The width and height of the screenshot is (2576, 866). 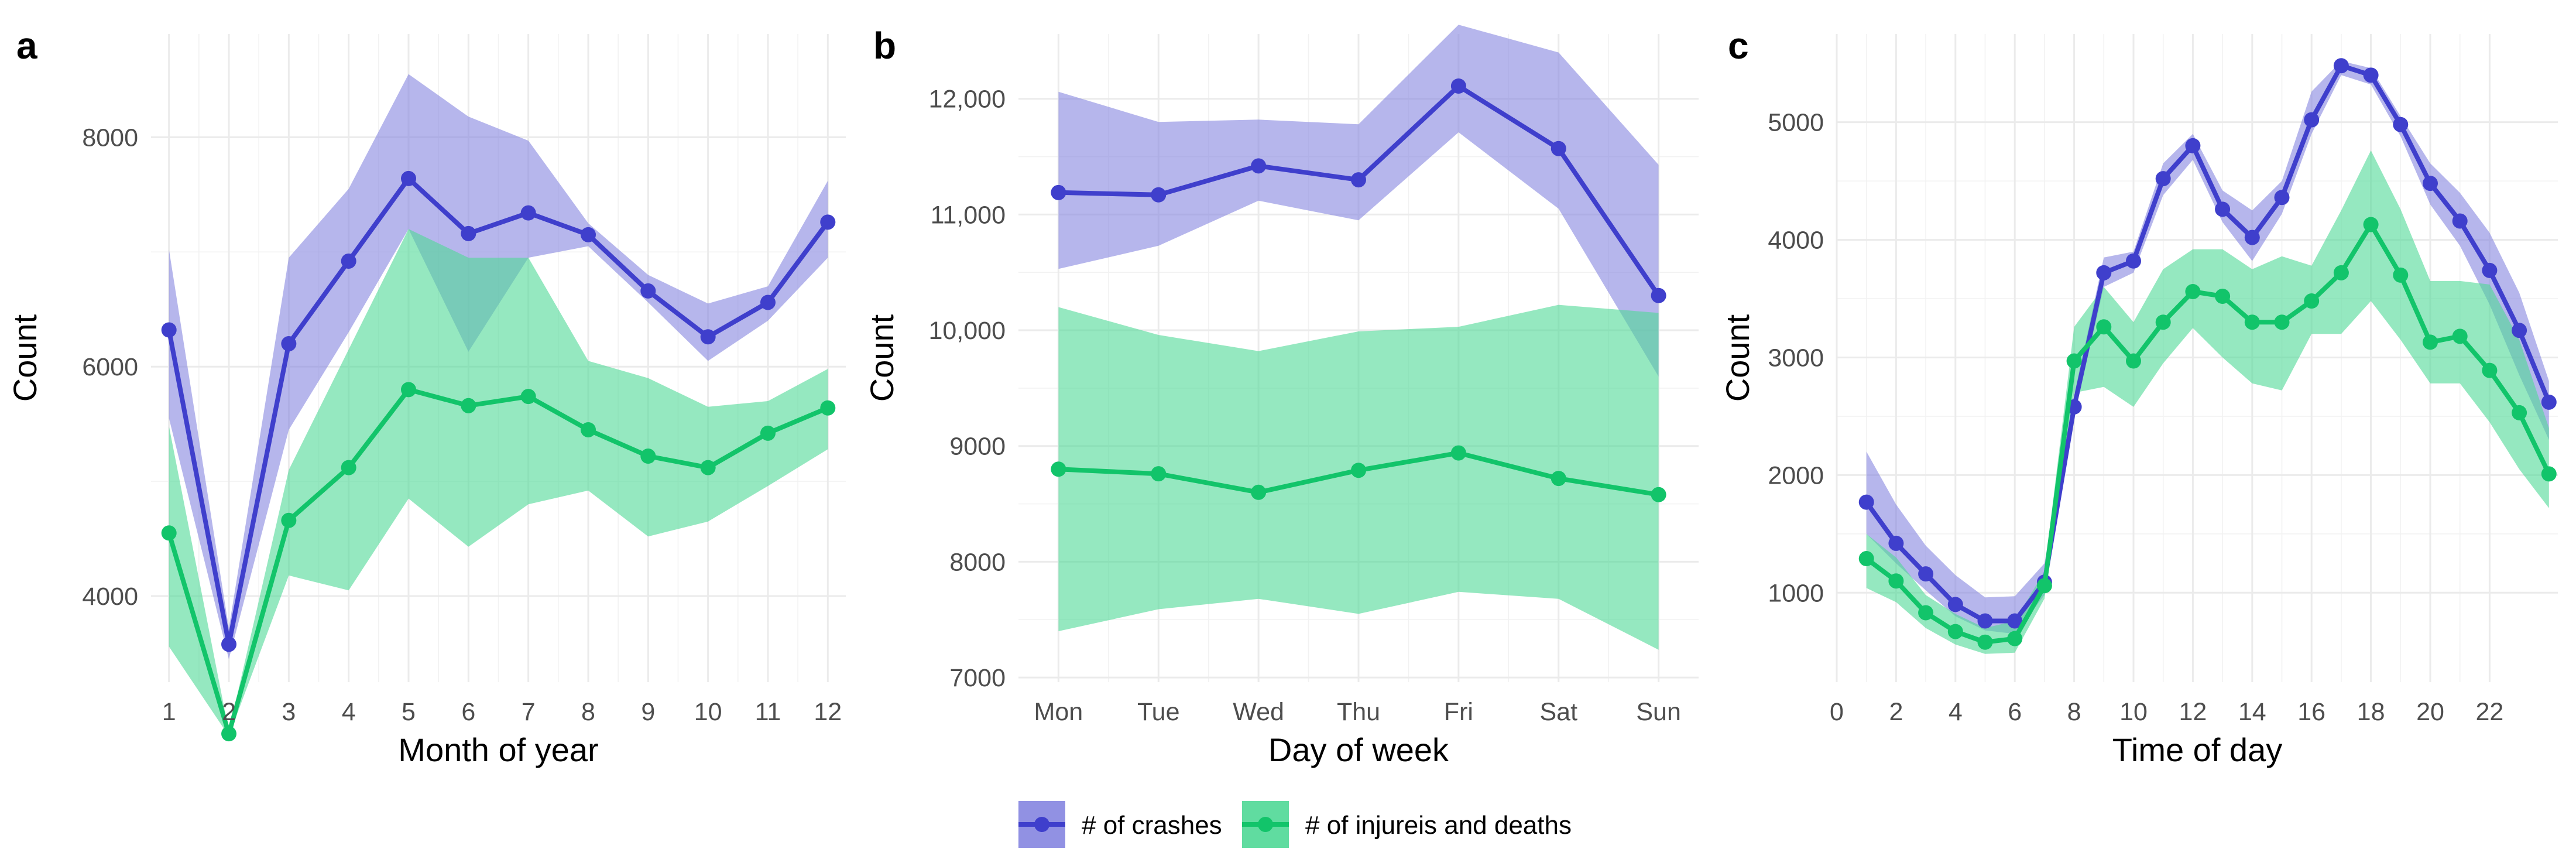 What do you see at coordinates (110, 597) in the screenshot?
I see `panel-a-y-tick-label: 4000` at bounding box center [110, 597].